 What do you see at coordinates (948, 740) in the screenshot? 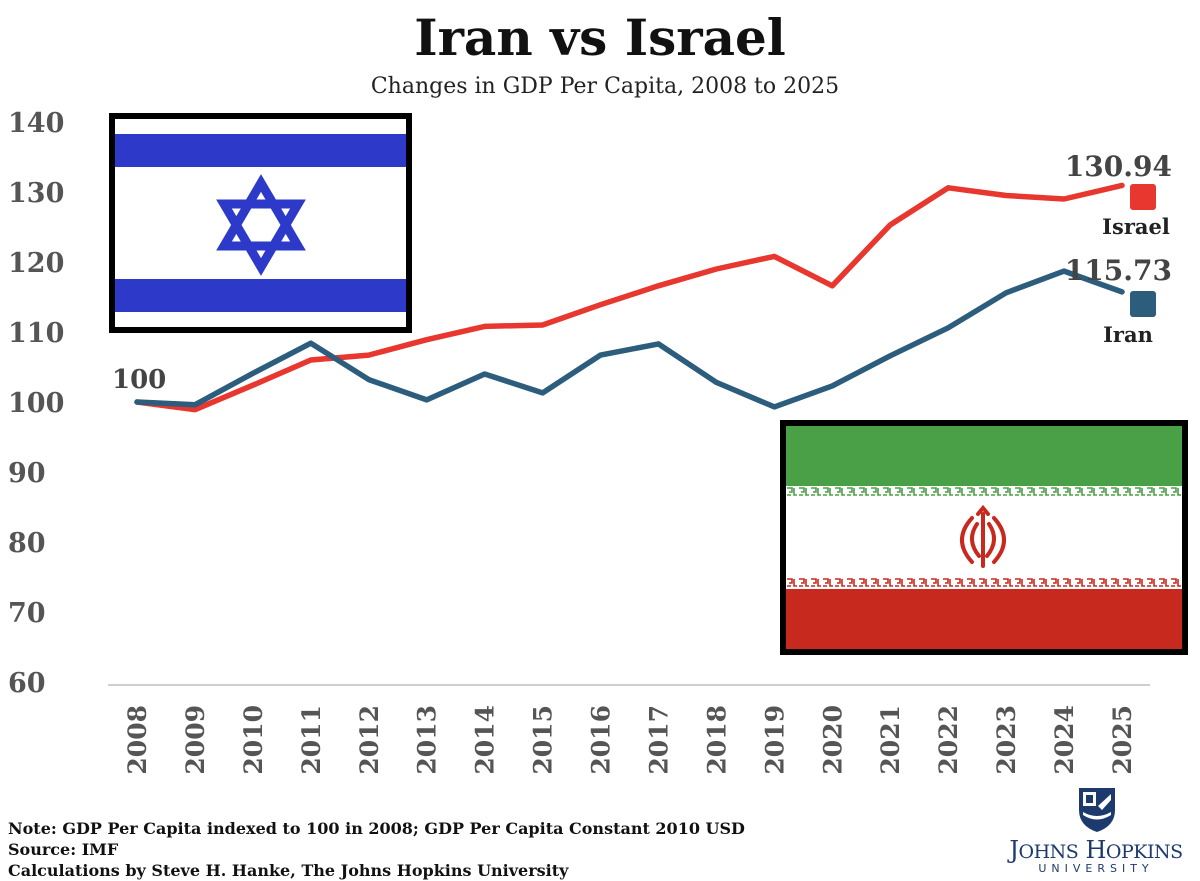
I see `x-tick-label: 2022` at bounding box center [948, 740].